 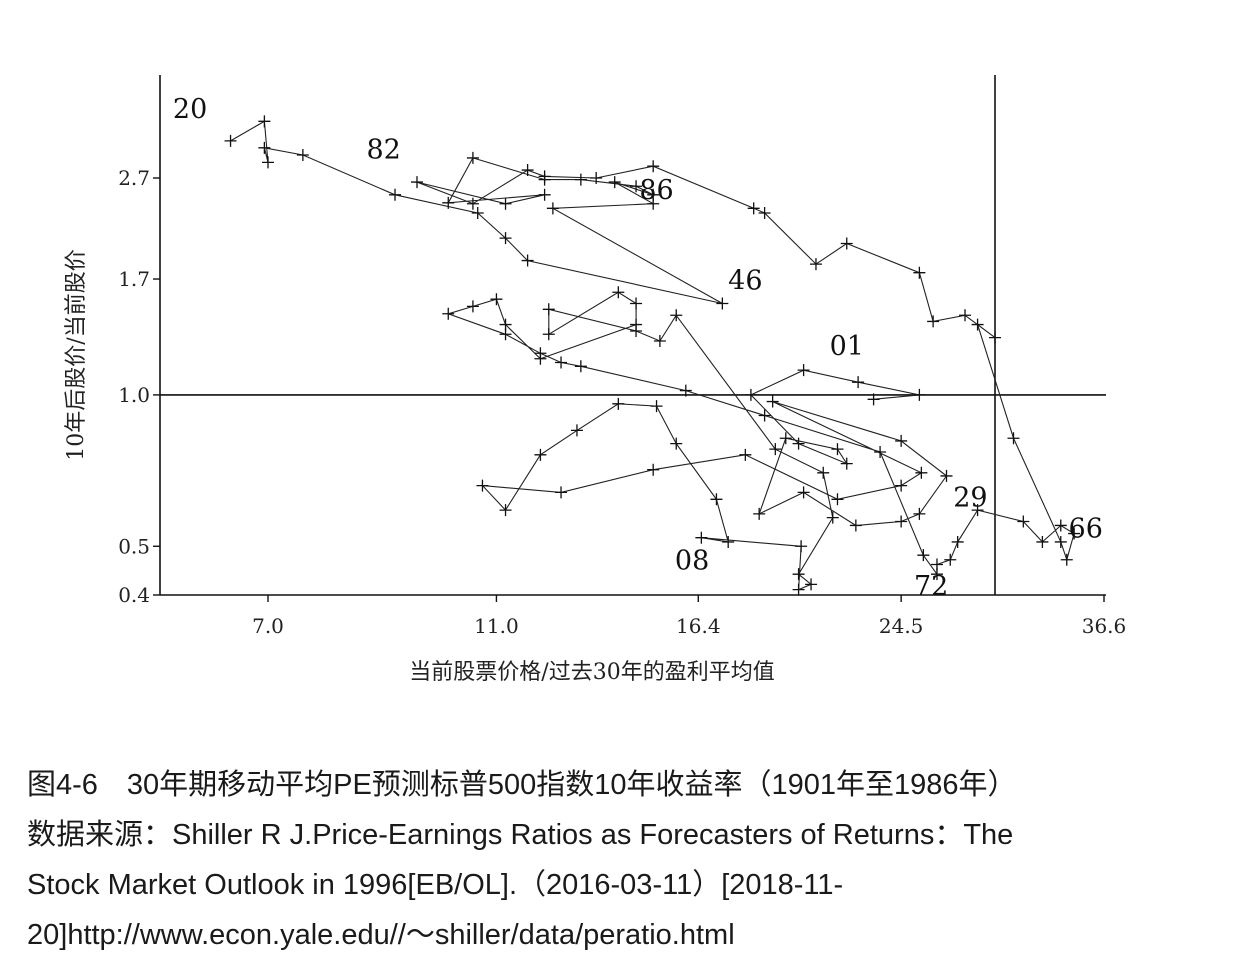 I want to click on y-tick-label: 0.4, so click(x=134, y=595).